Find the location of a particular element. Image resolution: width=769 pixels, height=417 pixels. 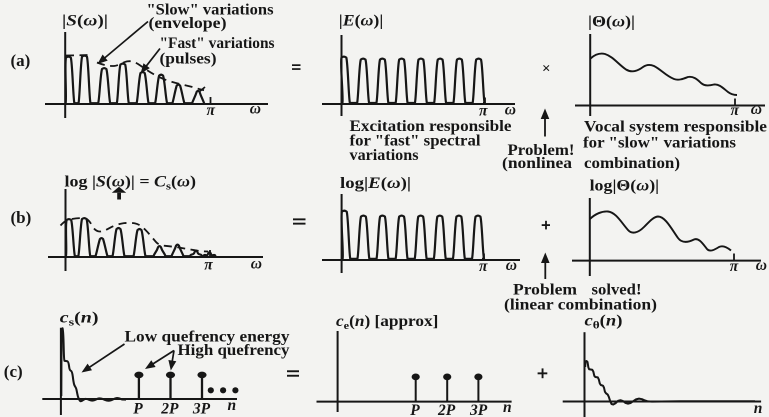

svg-text: (linear combination) is located at coordinates (580, 305).